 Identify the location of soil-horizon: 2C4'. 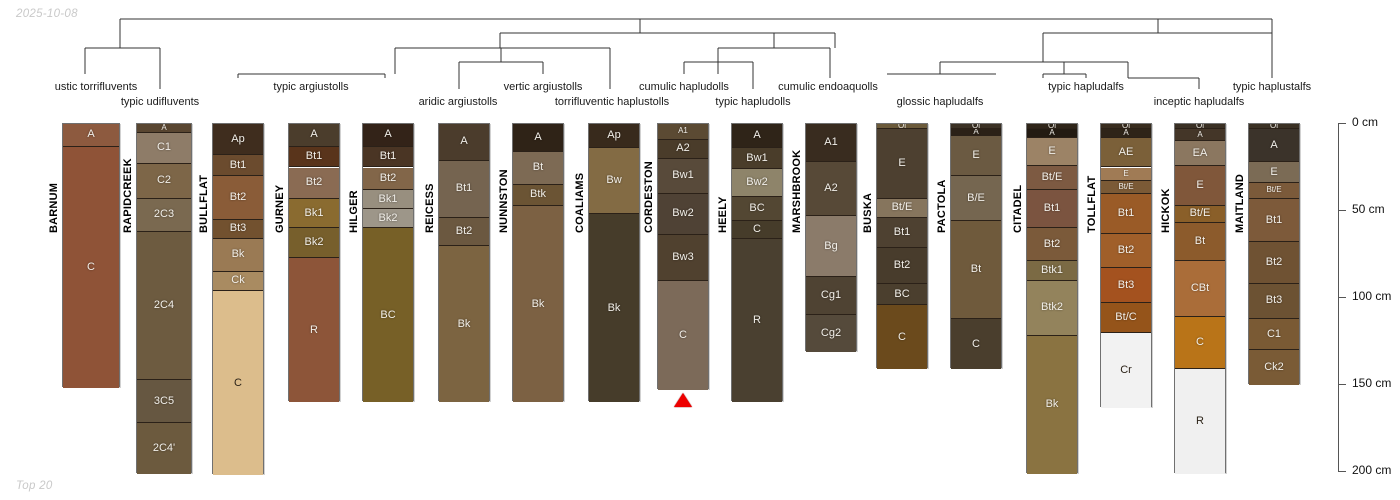
(164, 448).